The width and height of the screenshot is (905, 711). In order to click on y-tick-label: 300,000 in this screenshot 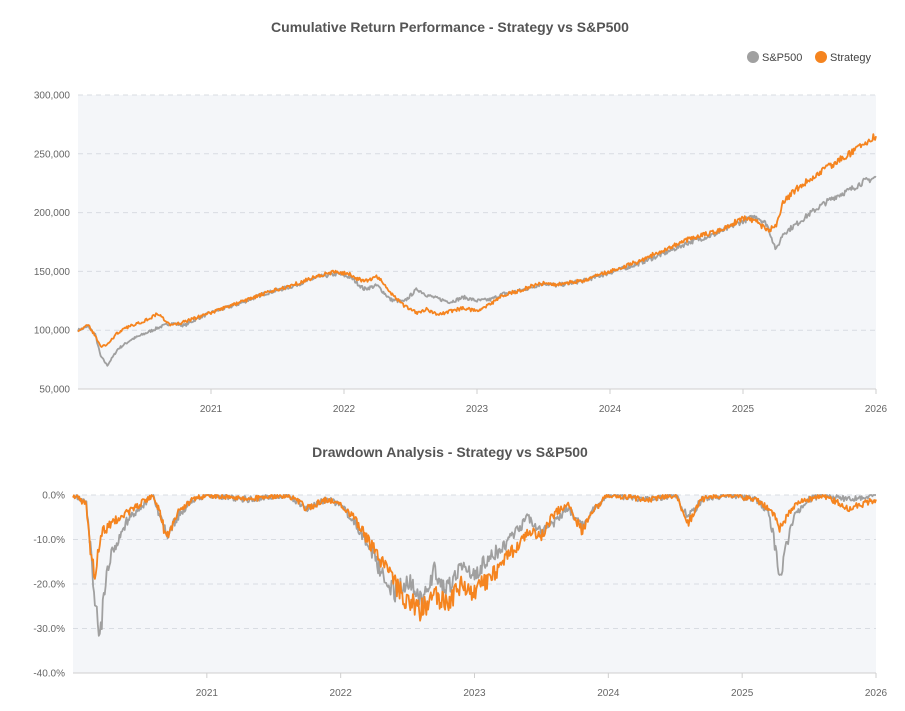, I will do `click(52, 96)`.